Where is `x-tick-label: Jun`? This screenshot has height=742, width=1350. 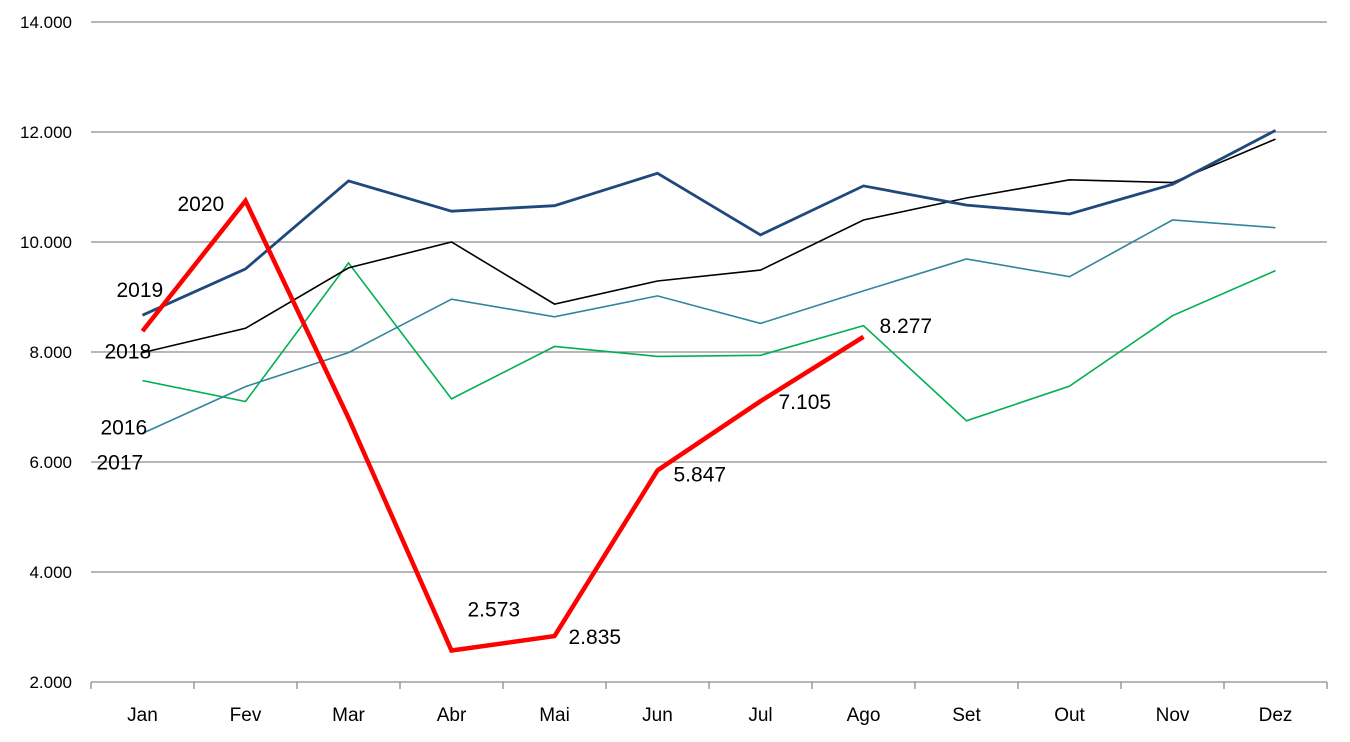 x-tick-label: Jun is located at coordinates (657, 715).